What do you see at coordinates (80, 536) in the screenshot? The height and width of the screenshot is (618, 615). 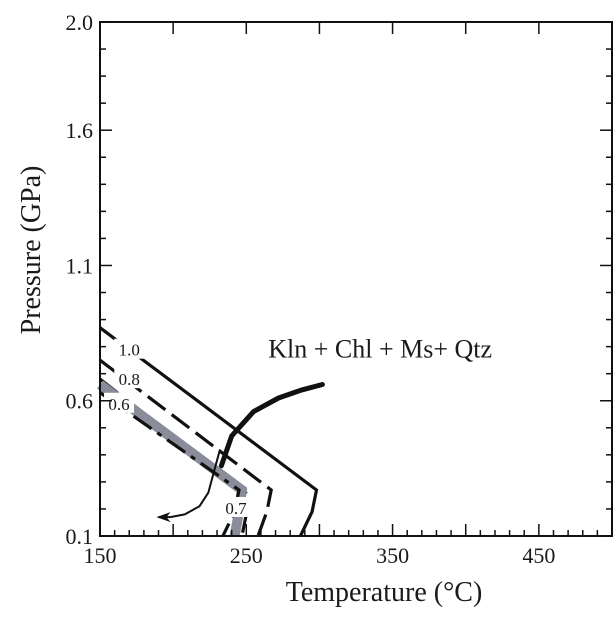 I see `y-tick-label: 0.1` at bounding box center [80, 536].